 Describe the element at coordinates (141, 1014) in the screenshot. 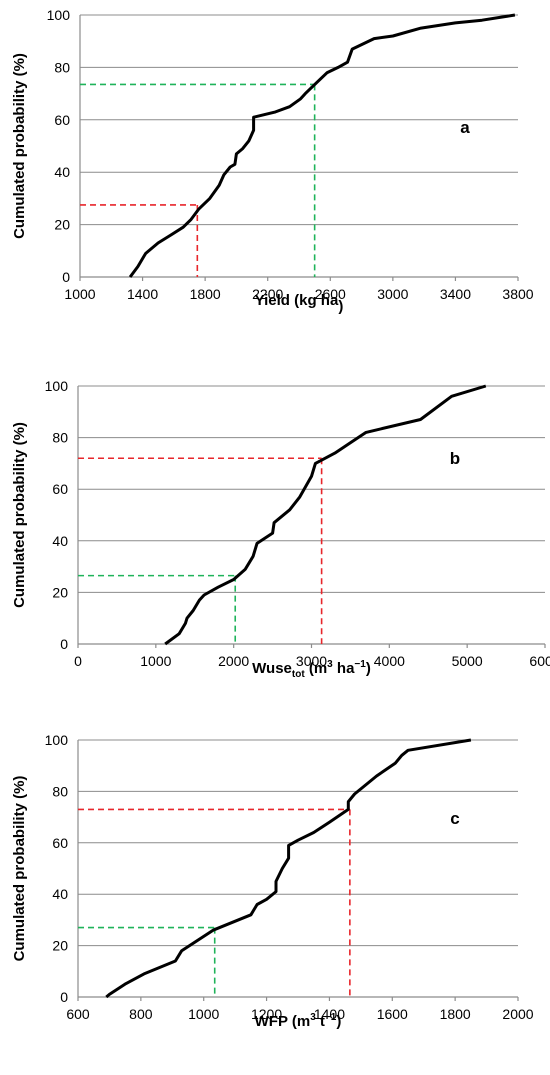

I see `x-tick-label: 800` at that location.